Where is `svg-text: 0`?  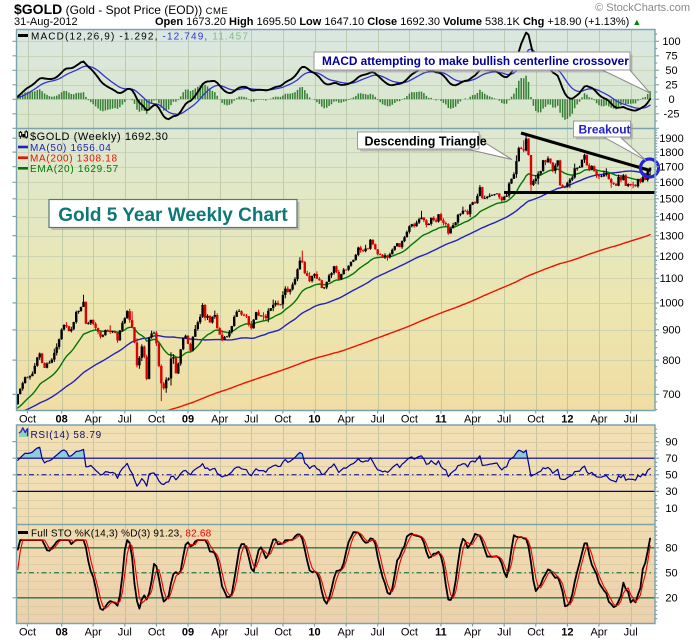 svg-text: 0 is located at coordinates (671, 100).